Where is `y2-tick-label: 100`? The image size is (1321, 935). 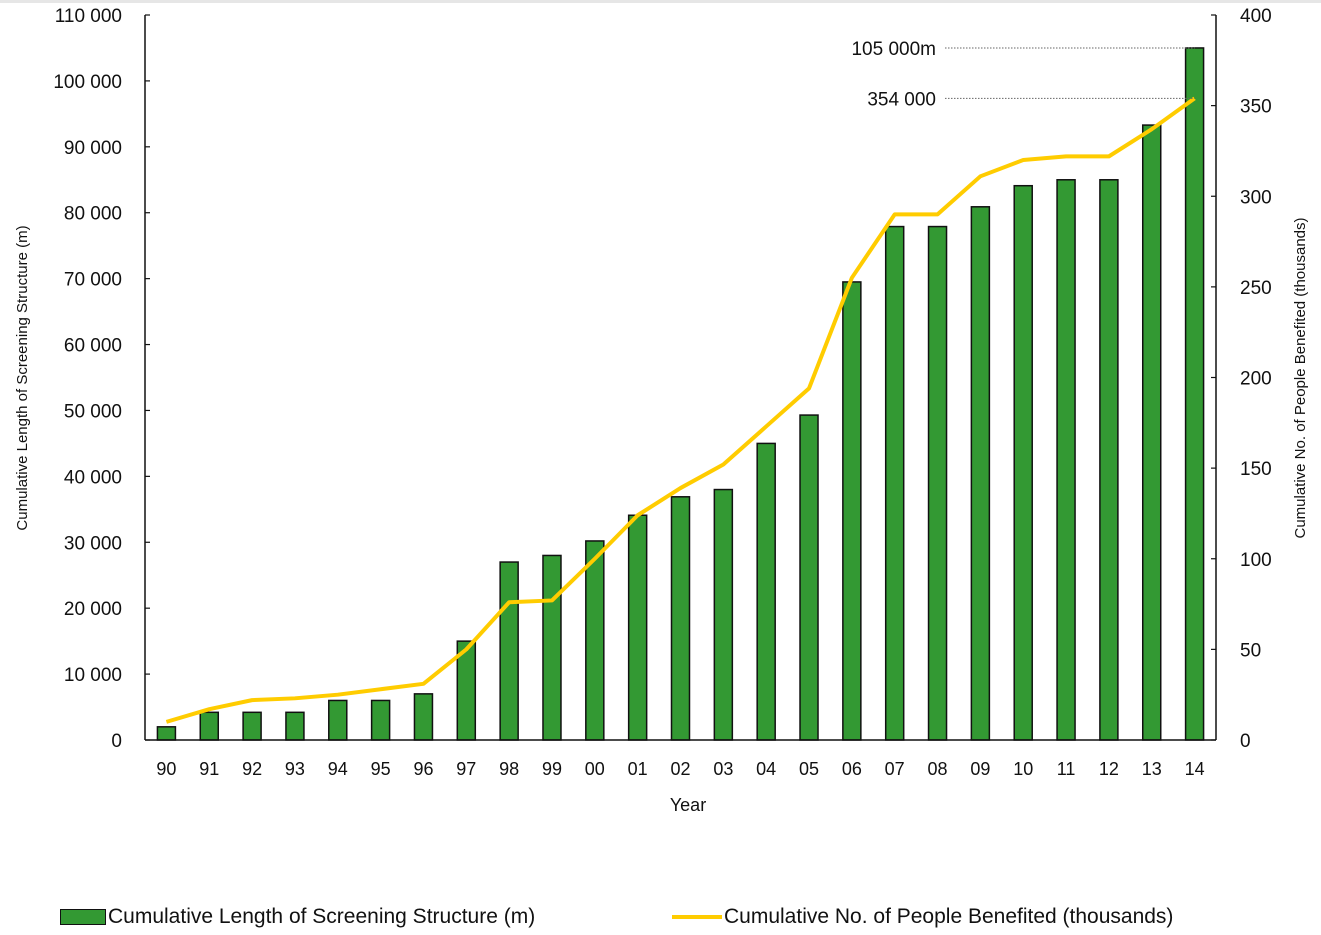
y2-tick-label: 100 is located at coordinates (1256, 560).